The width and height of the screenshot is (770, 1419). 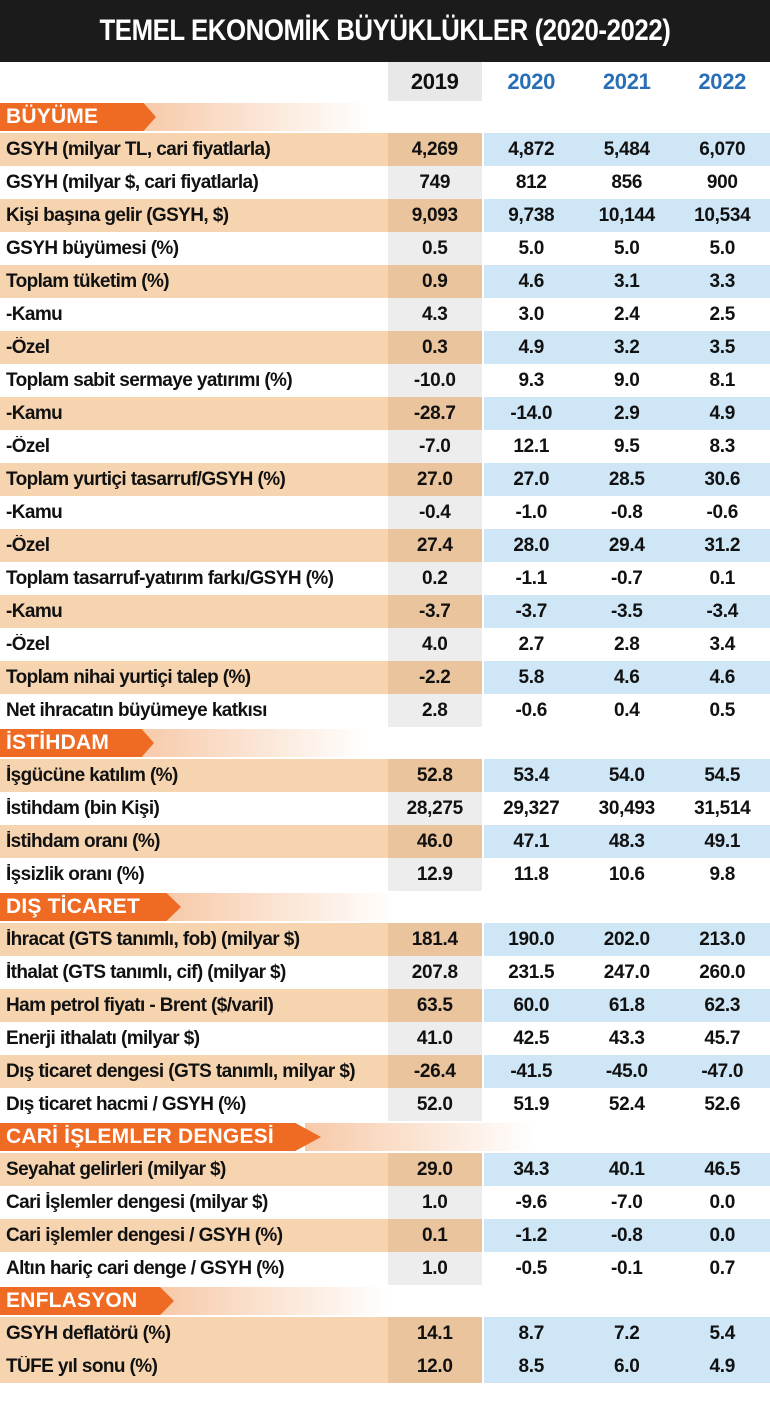 I want to click on cell-2022: 9.8, so click(x=722, y=874).